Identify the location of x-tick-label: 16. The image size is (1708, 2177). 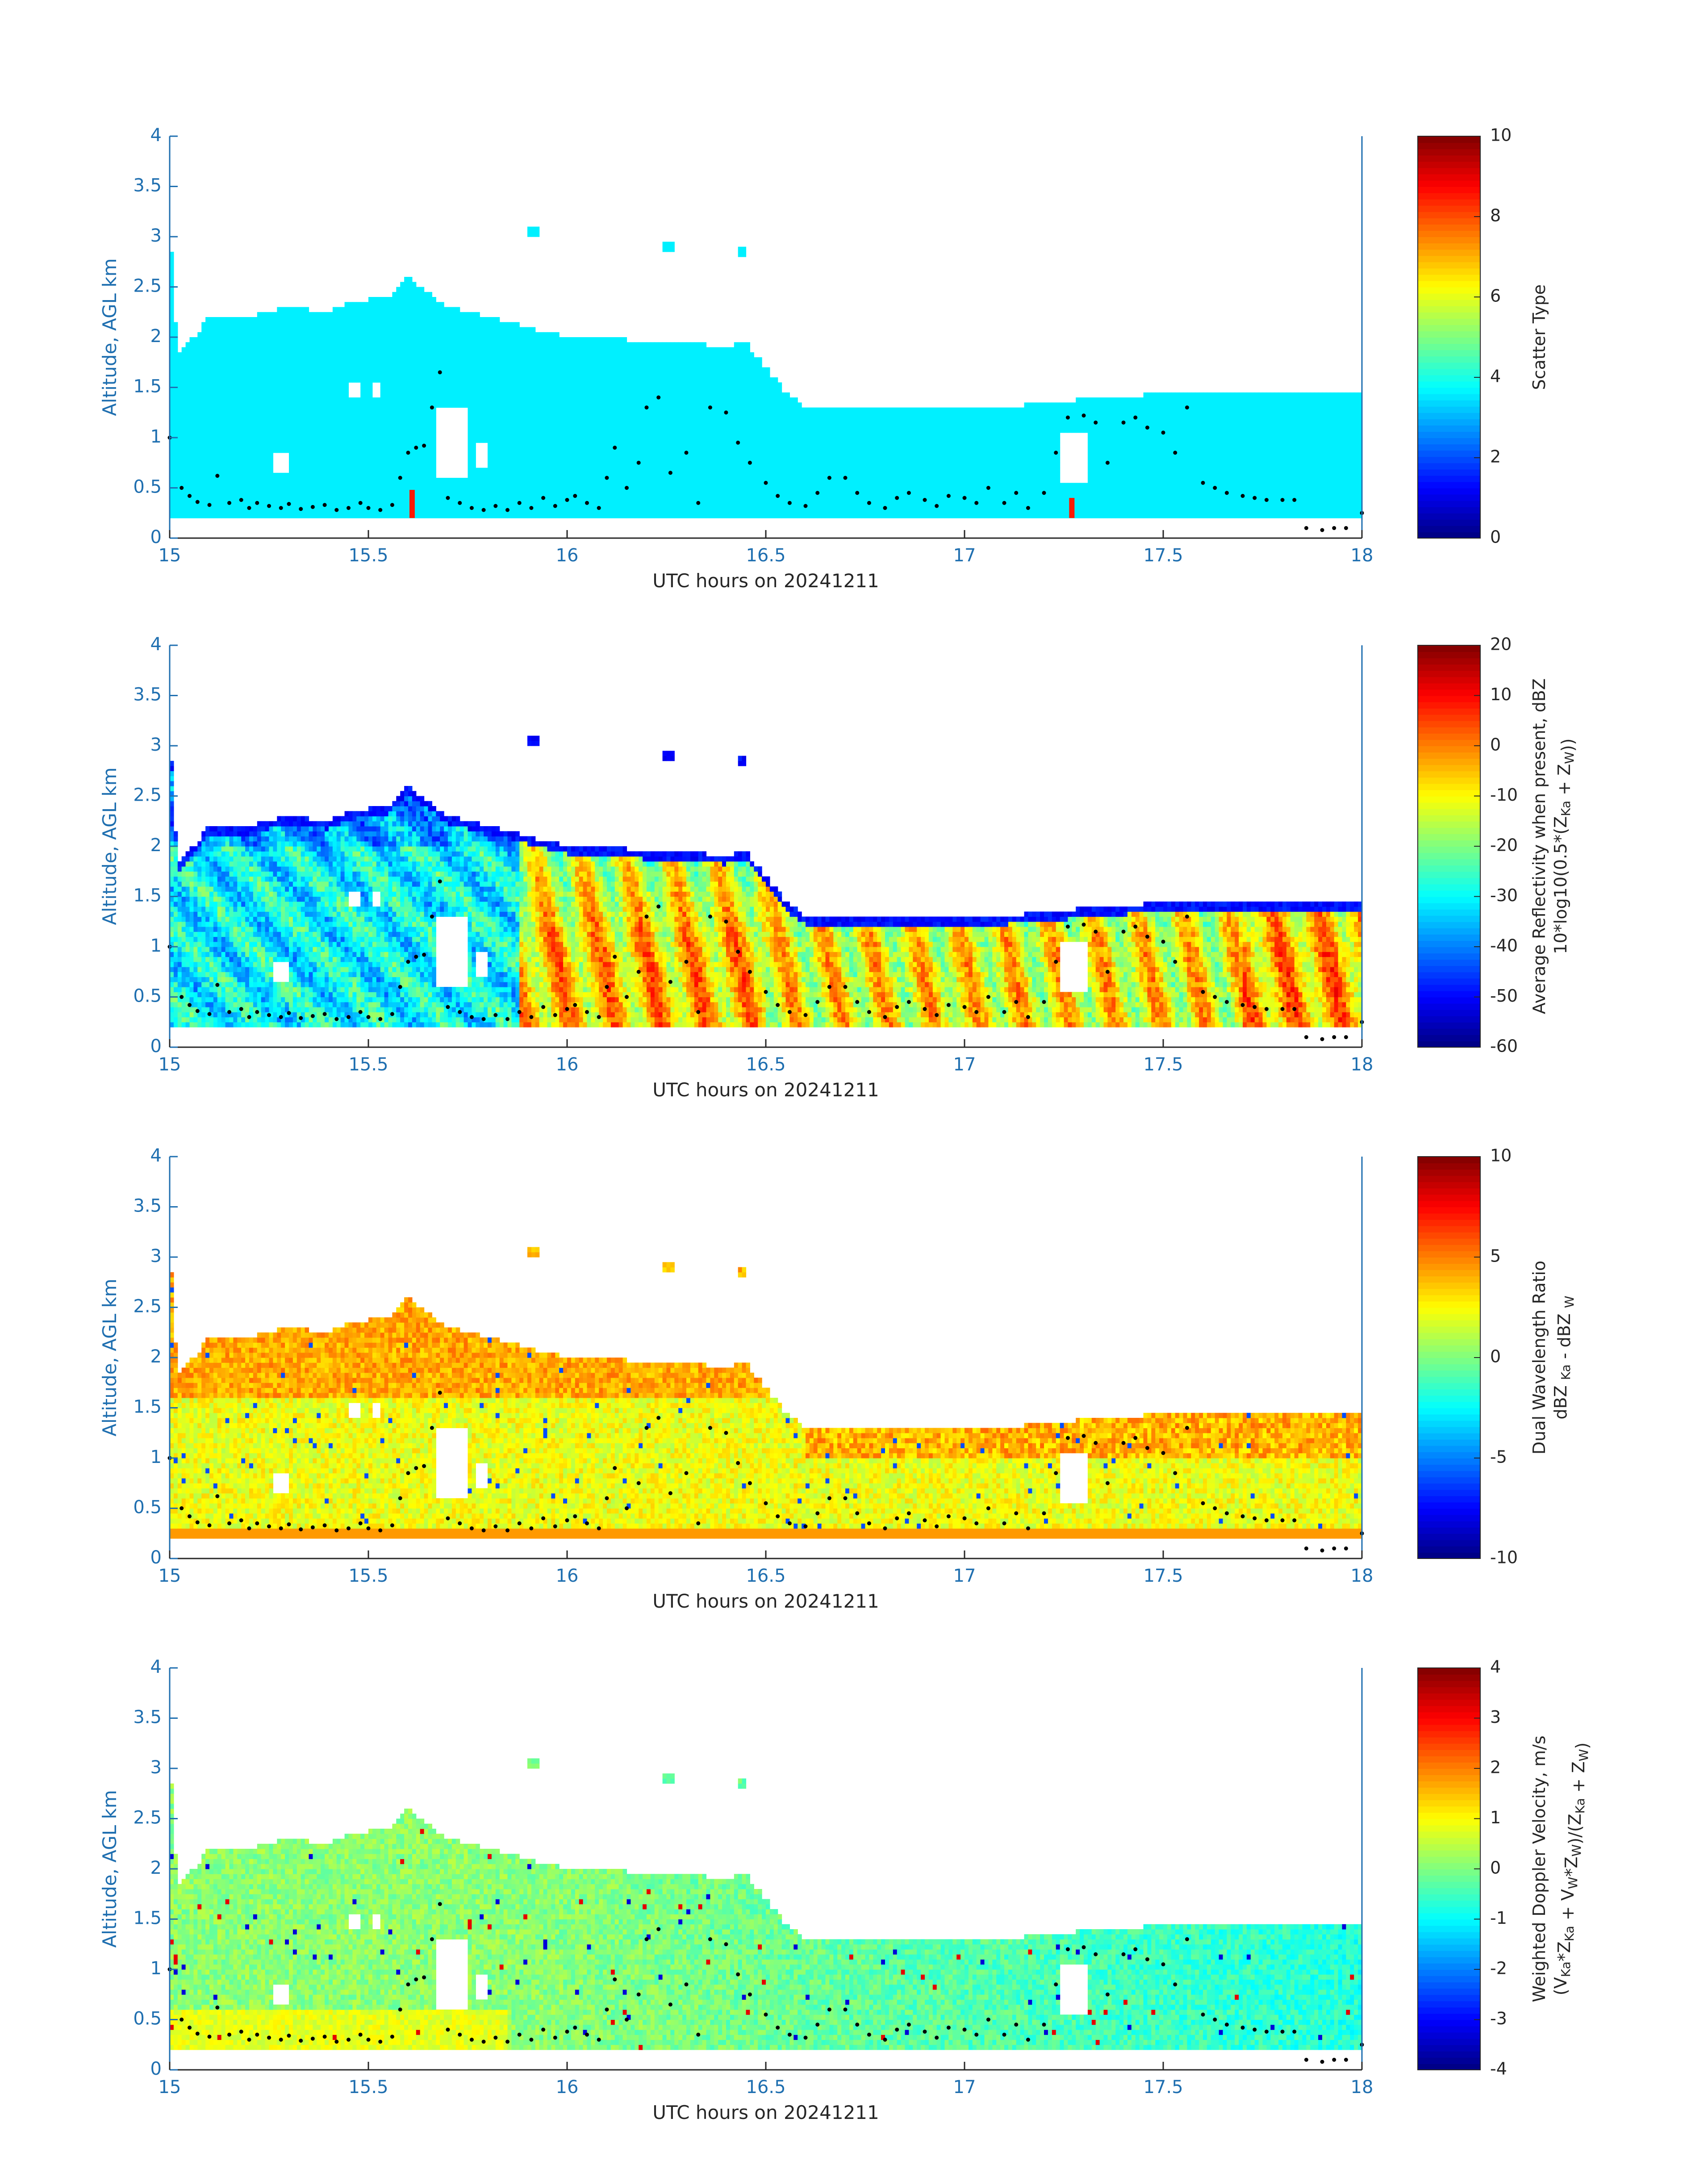
(567, 1576).